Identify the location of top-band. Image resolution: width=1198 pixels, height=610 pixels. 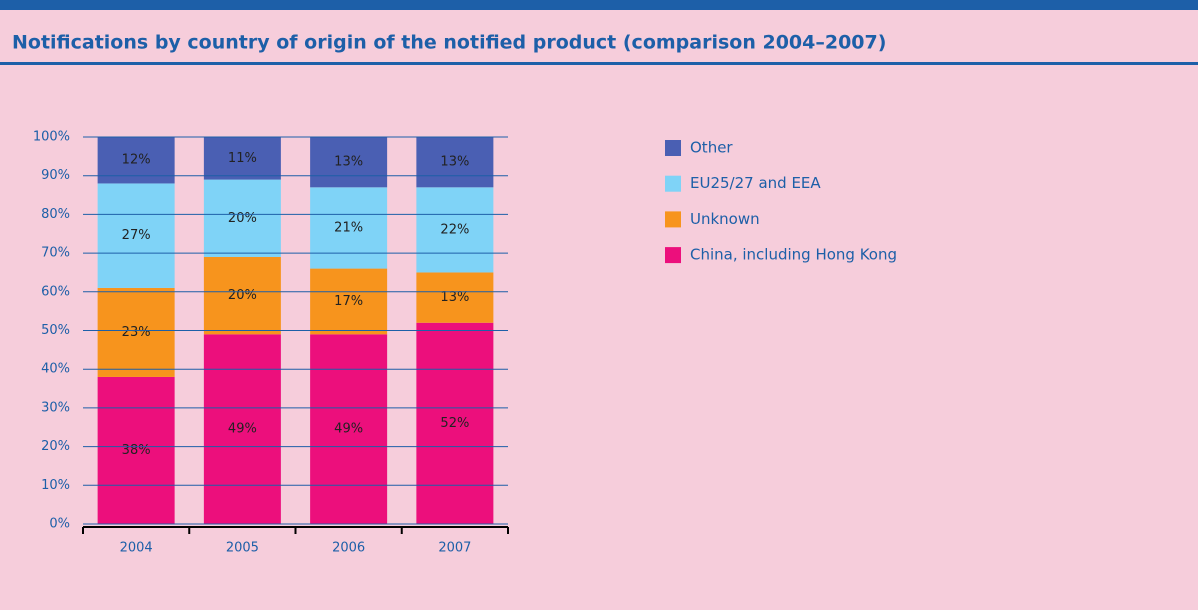
(599, 5).